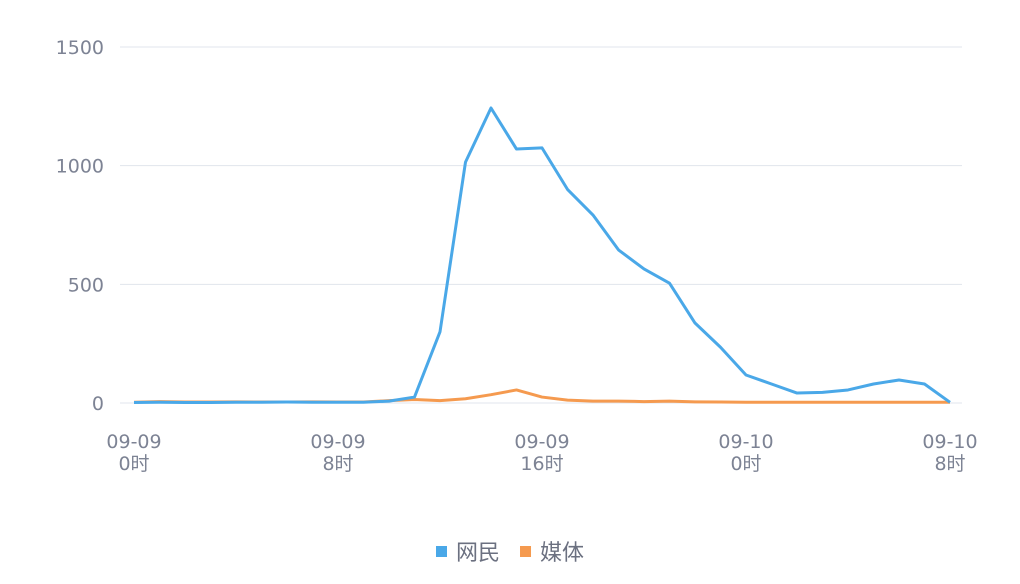 Image resolution: width=1020 pixels, height=584 pixels. Describe the element at coordinates (541, 453) in the screenshot. I see `x-tick-label: 09-09 16时` at that location.